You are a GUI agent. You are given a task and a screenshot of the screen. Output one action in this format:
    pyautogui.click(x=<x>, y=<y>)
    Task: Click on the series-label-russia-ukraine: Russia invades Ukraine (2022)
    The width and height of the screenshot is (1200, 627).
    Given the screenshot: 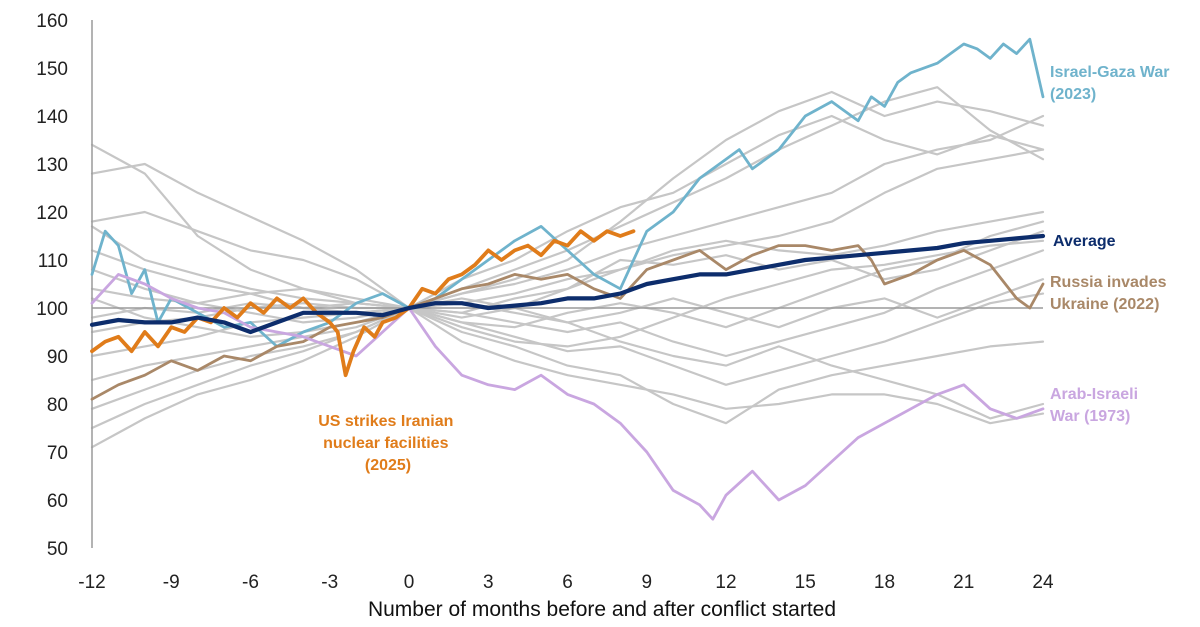 What is the action you would take?
    pyautogui.click(x=1110, y=293)
    